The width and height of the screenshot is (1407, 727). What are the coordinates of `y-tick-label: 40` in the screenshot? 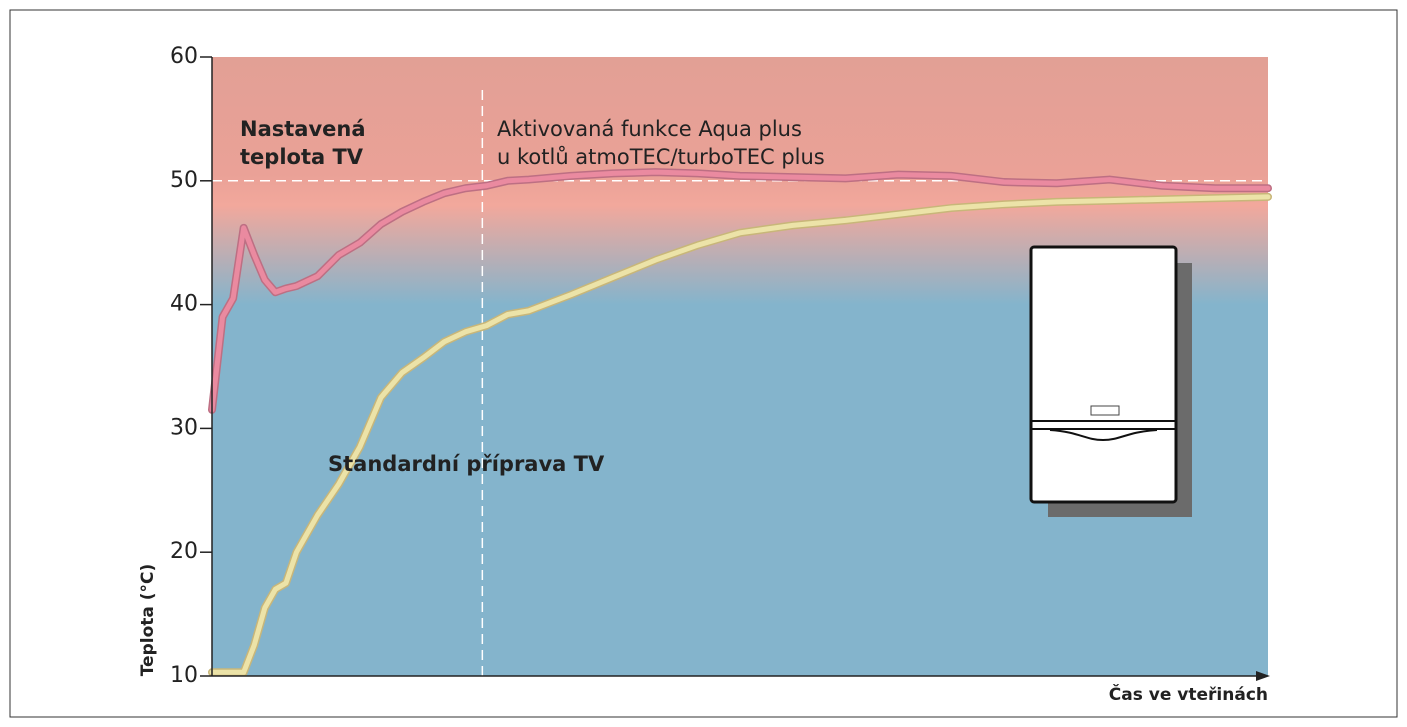 It's located at (184, 304).